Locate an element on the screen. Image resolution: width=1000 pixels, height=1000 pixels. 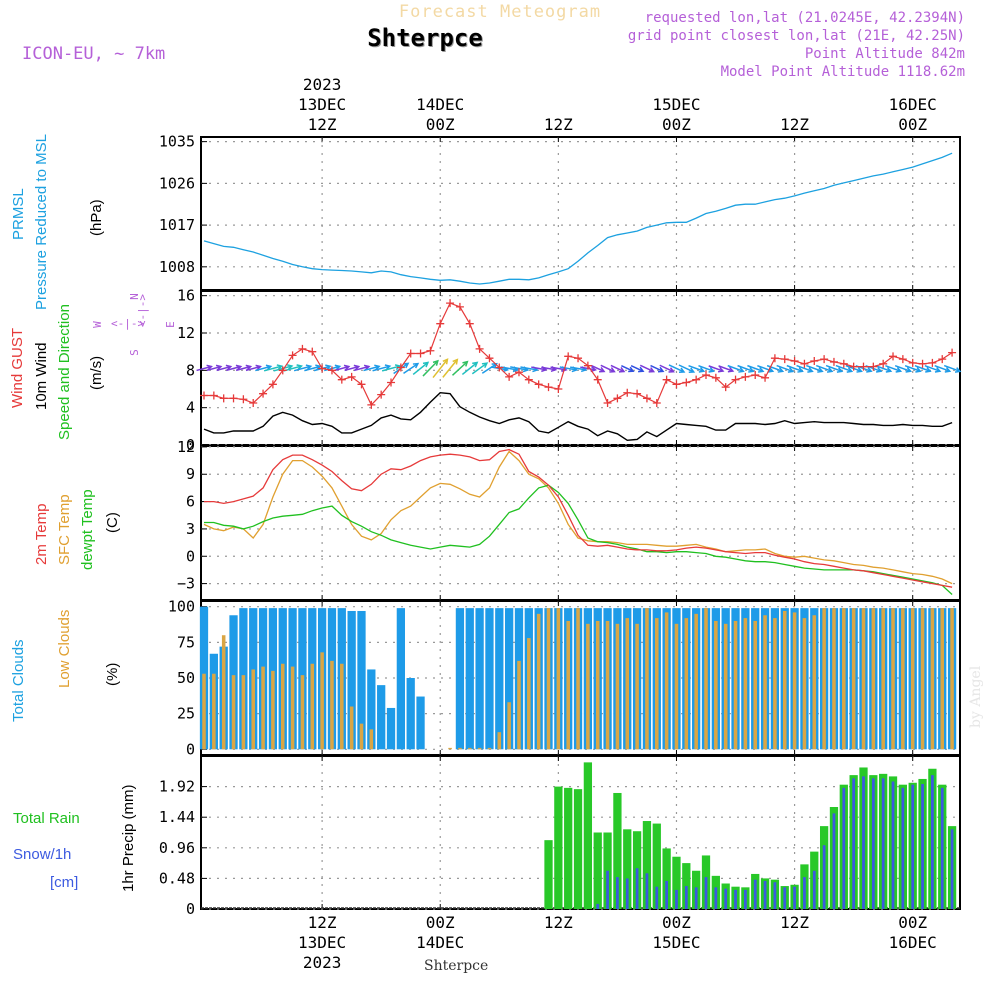
compass-axis-h: <-|-> is located at coordinates (128, 323).